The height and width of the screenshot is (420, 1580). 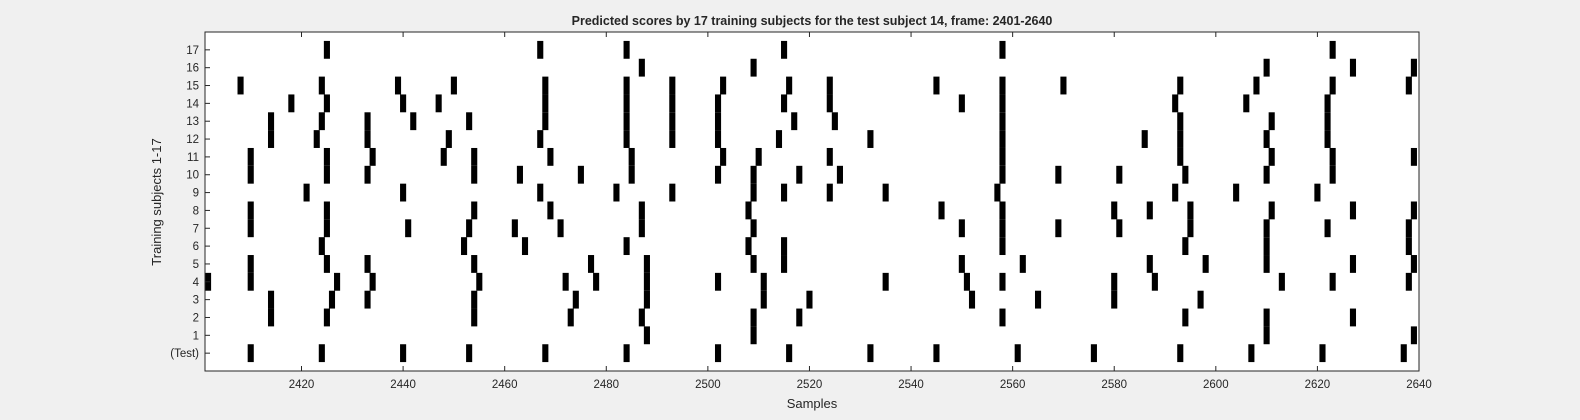 What do you see at coordinates (196, 318) in the screenshot?
I see `y-tick-label-2: 2` at bounding box center [196, 318].